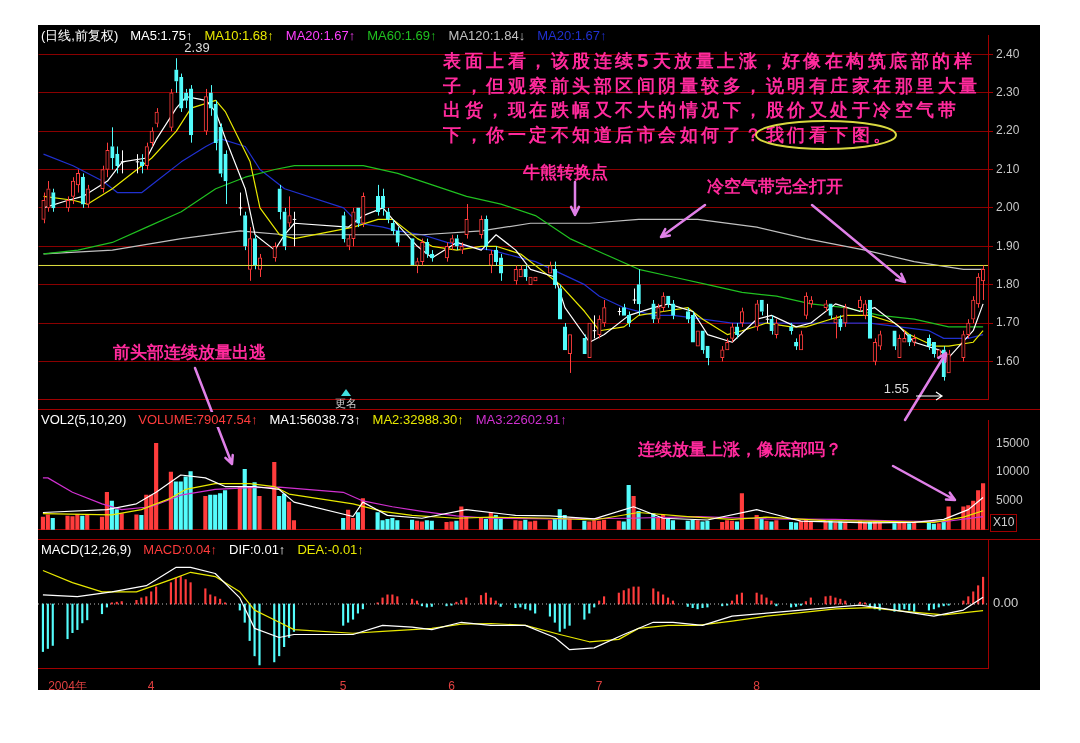 This screenshot has height=743, width=1080. I want to click on text: MA10:1.68↑, so click(239, 35).